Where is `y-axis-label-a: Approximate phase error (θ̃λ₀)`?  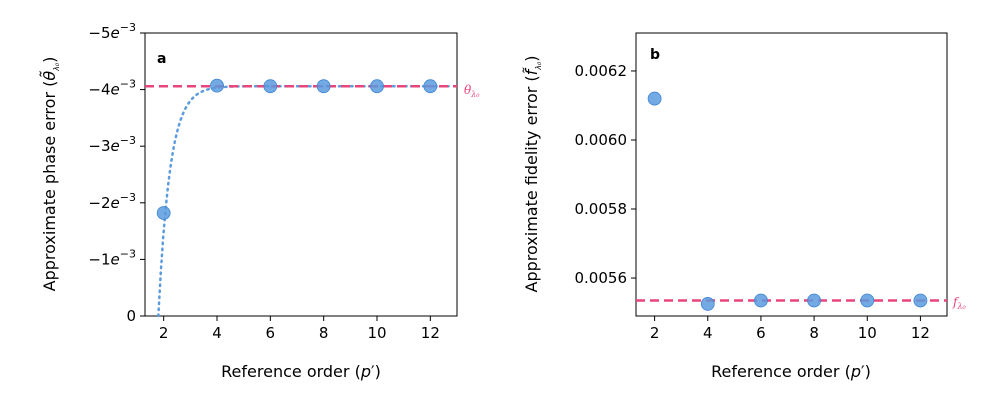 y-axis-label-a: Approximate phase error (θ̃λ₀) is located at coordinates (50, 174).